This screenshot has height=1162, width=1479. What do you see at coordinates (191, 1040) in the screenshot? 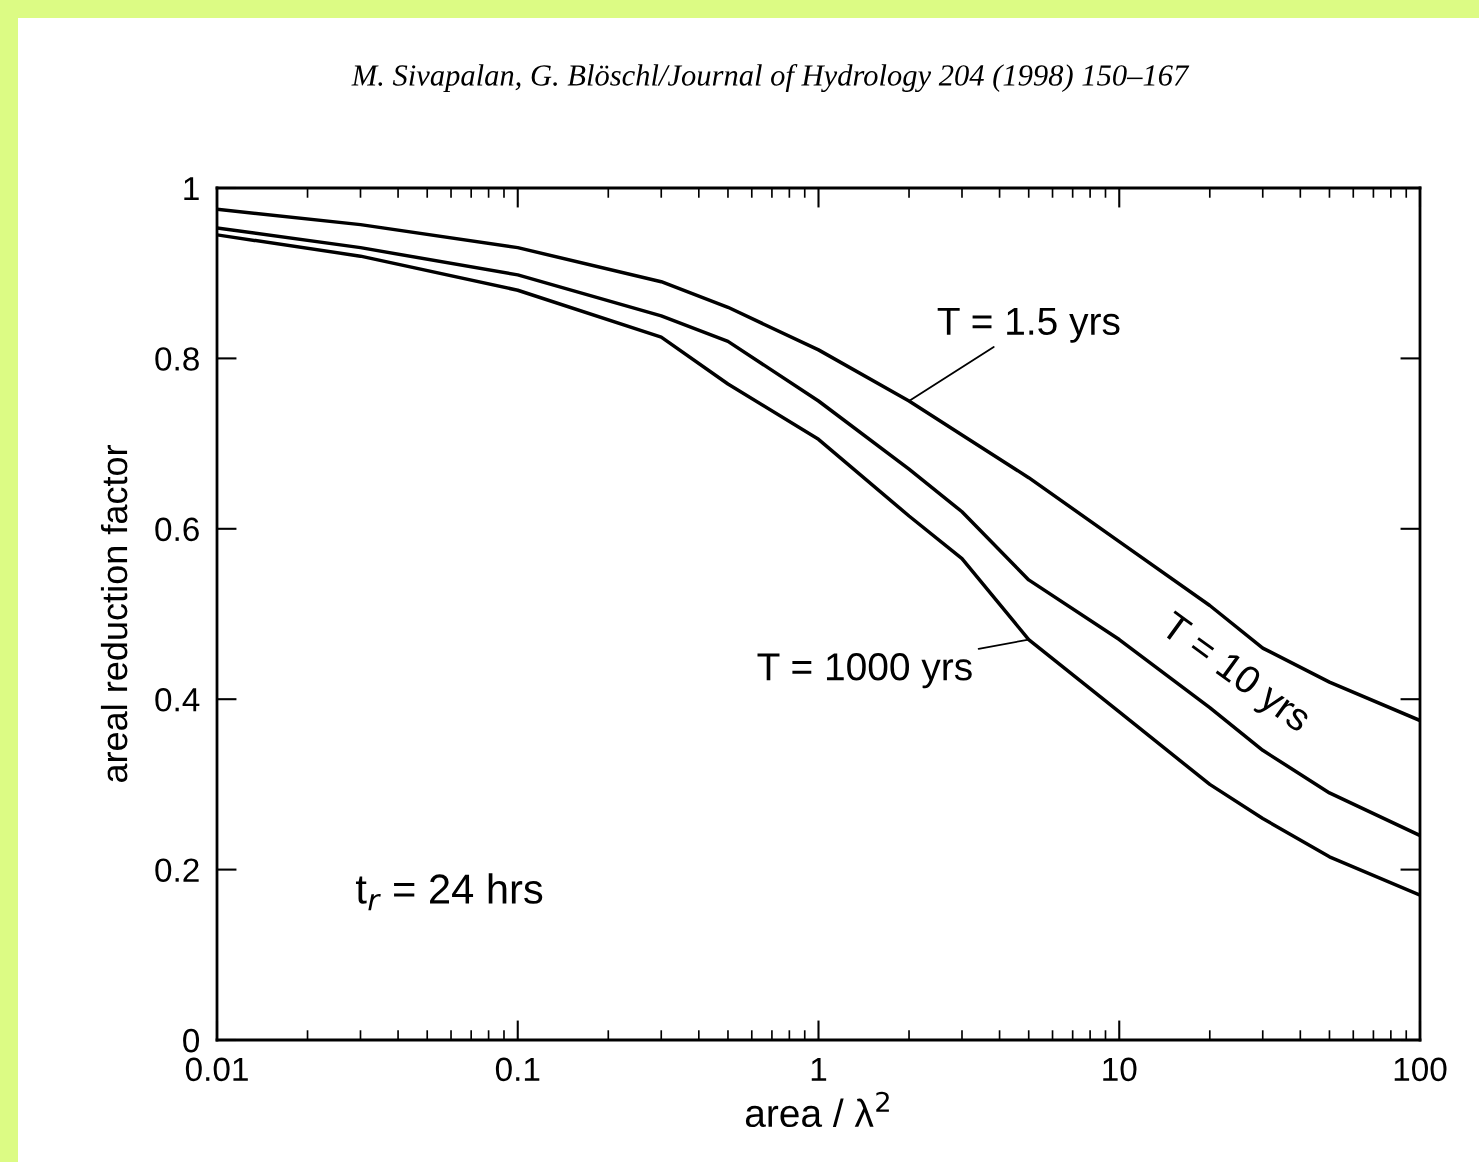
I see `y-tick-label: 0` at bounding box center [191, 1040].